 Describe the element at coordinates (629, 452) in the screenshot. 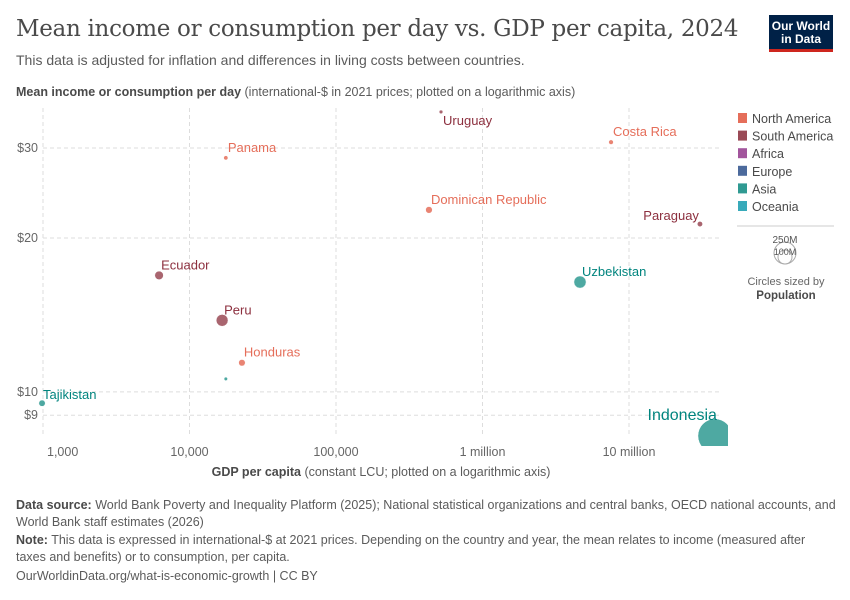

I see `x-tick-label: 10 million` at that location.